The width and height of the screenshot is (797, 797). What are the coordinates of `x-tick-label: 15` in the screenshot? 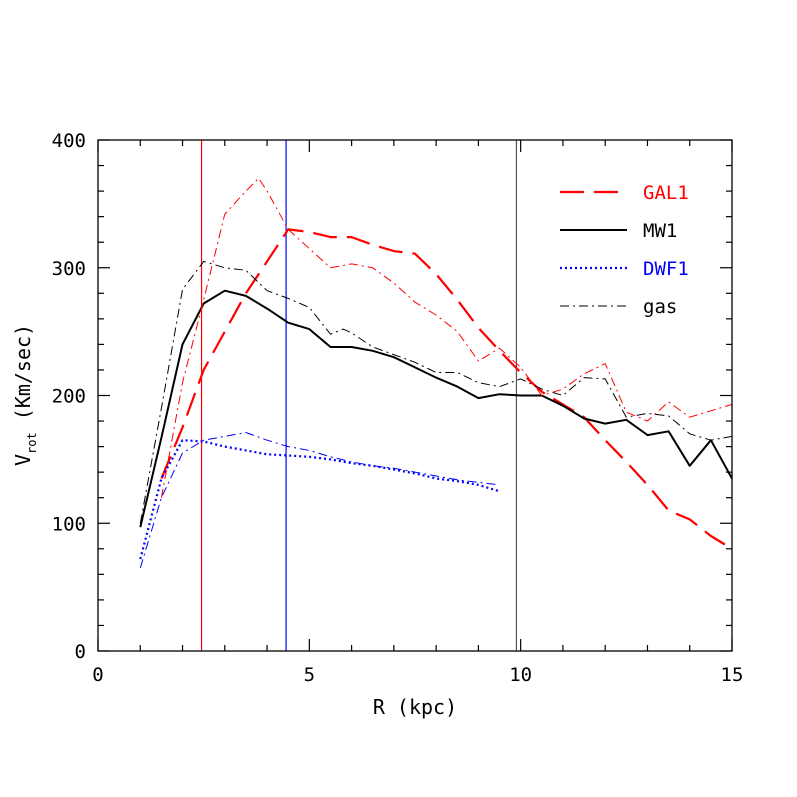 It's located at (732, 675).